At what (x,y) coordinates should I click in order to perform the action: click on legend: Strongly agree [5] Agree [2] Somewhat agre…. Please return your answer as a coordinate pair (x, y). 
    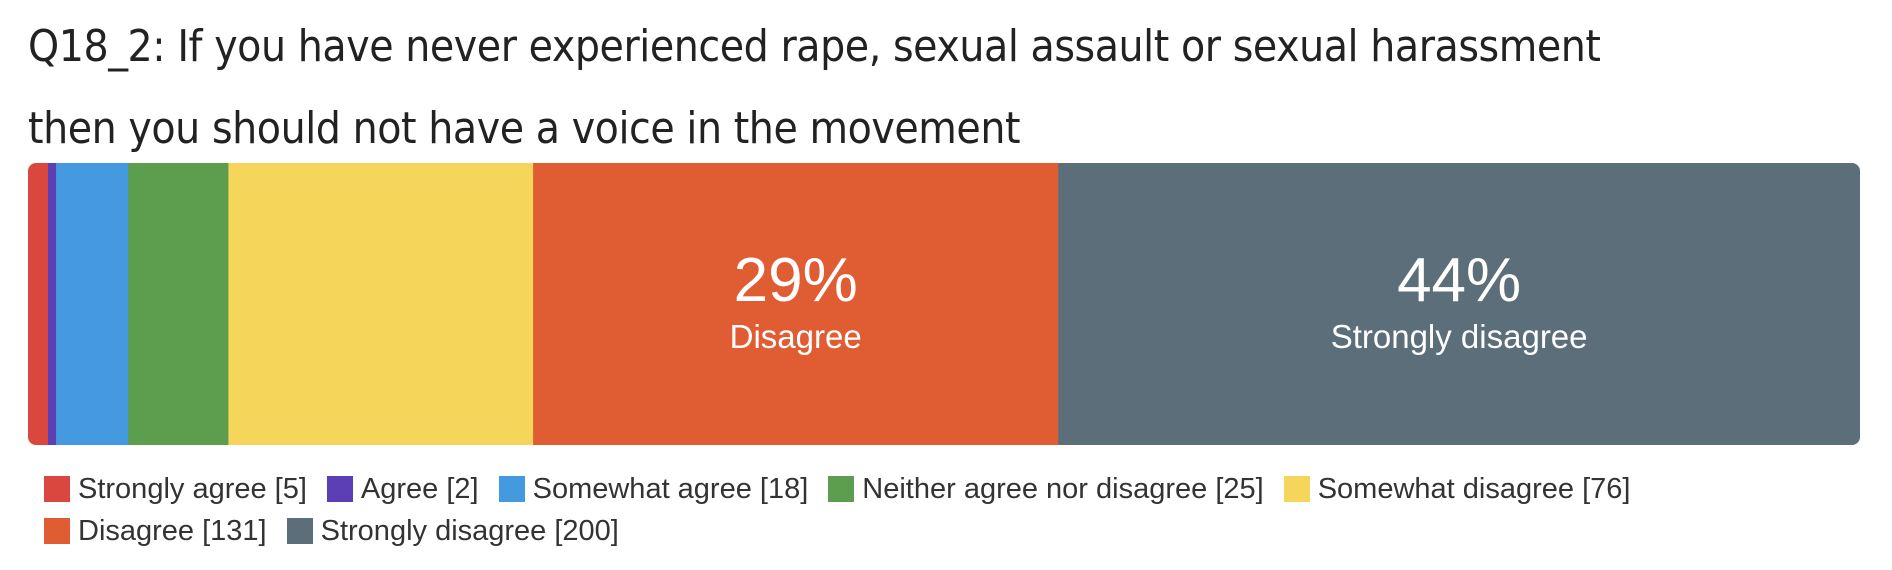
    Looking at the image, I should click on (954, 510).